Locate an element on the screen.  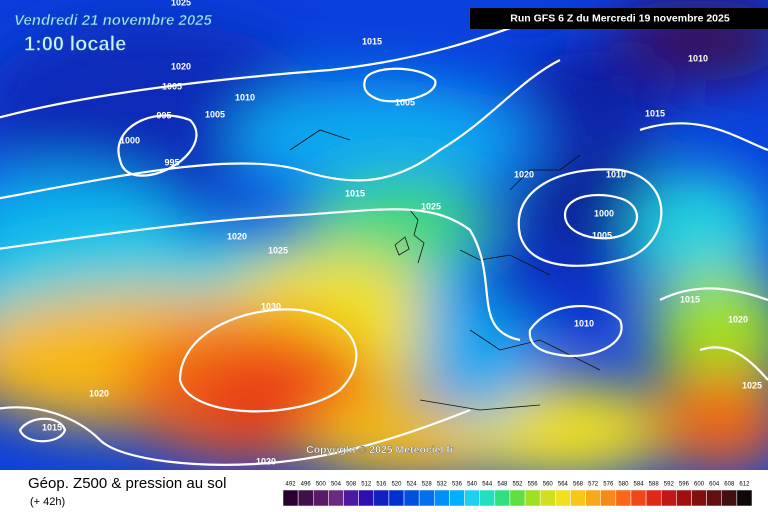
scale-label: 608 is located at coordinates (729, 485).